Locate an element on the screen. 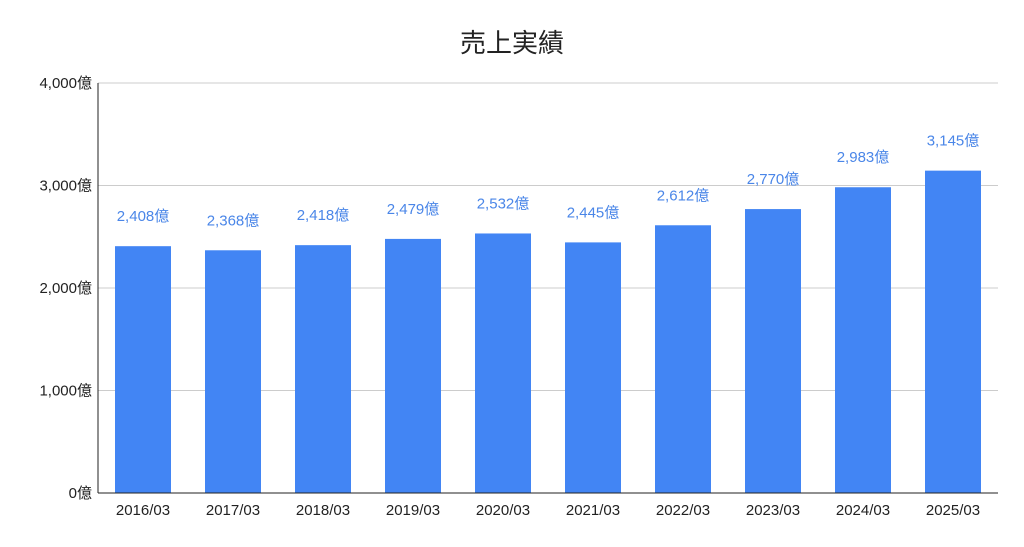 This screenshot has height=547, width=1024. y-tick-label: 3,000億 is located at coordinates (65, 186).